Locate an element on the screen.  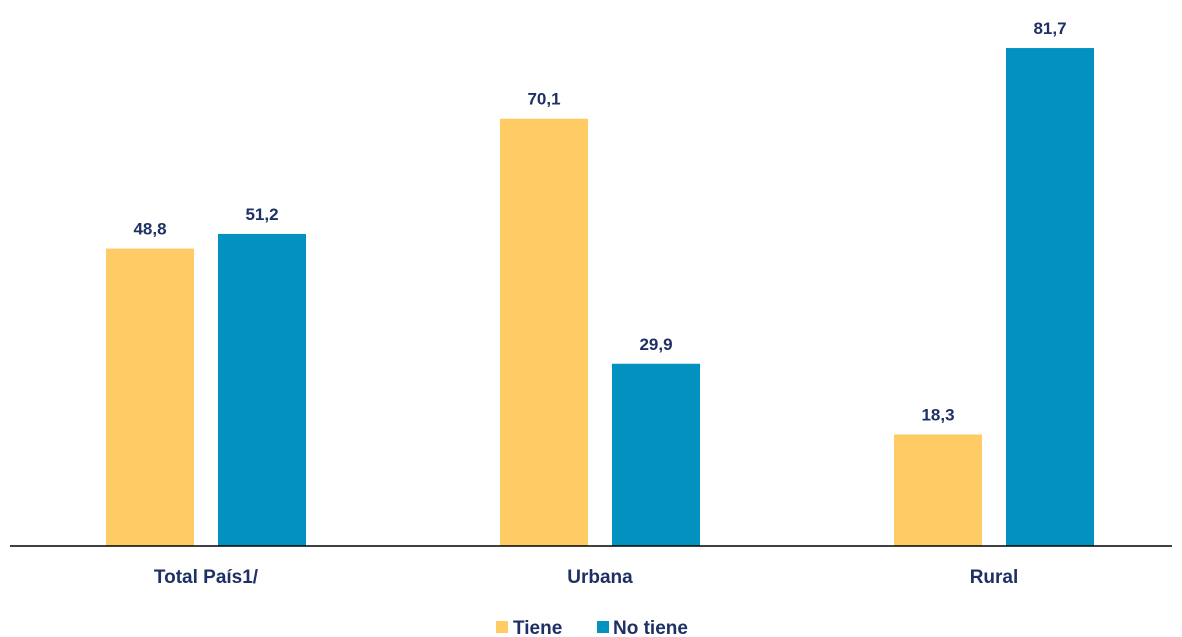
category-label-rural: Rural is located at coordinates (994, 577).